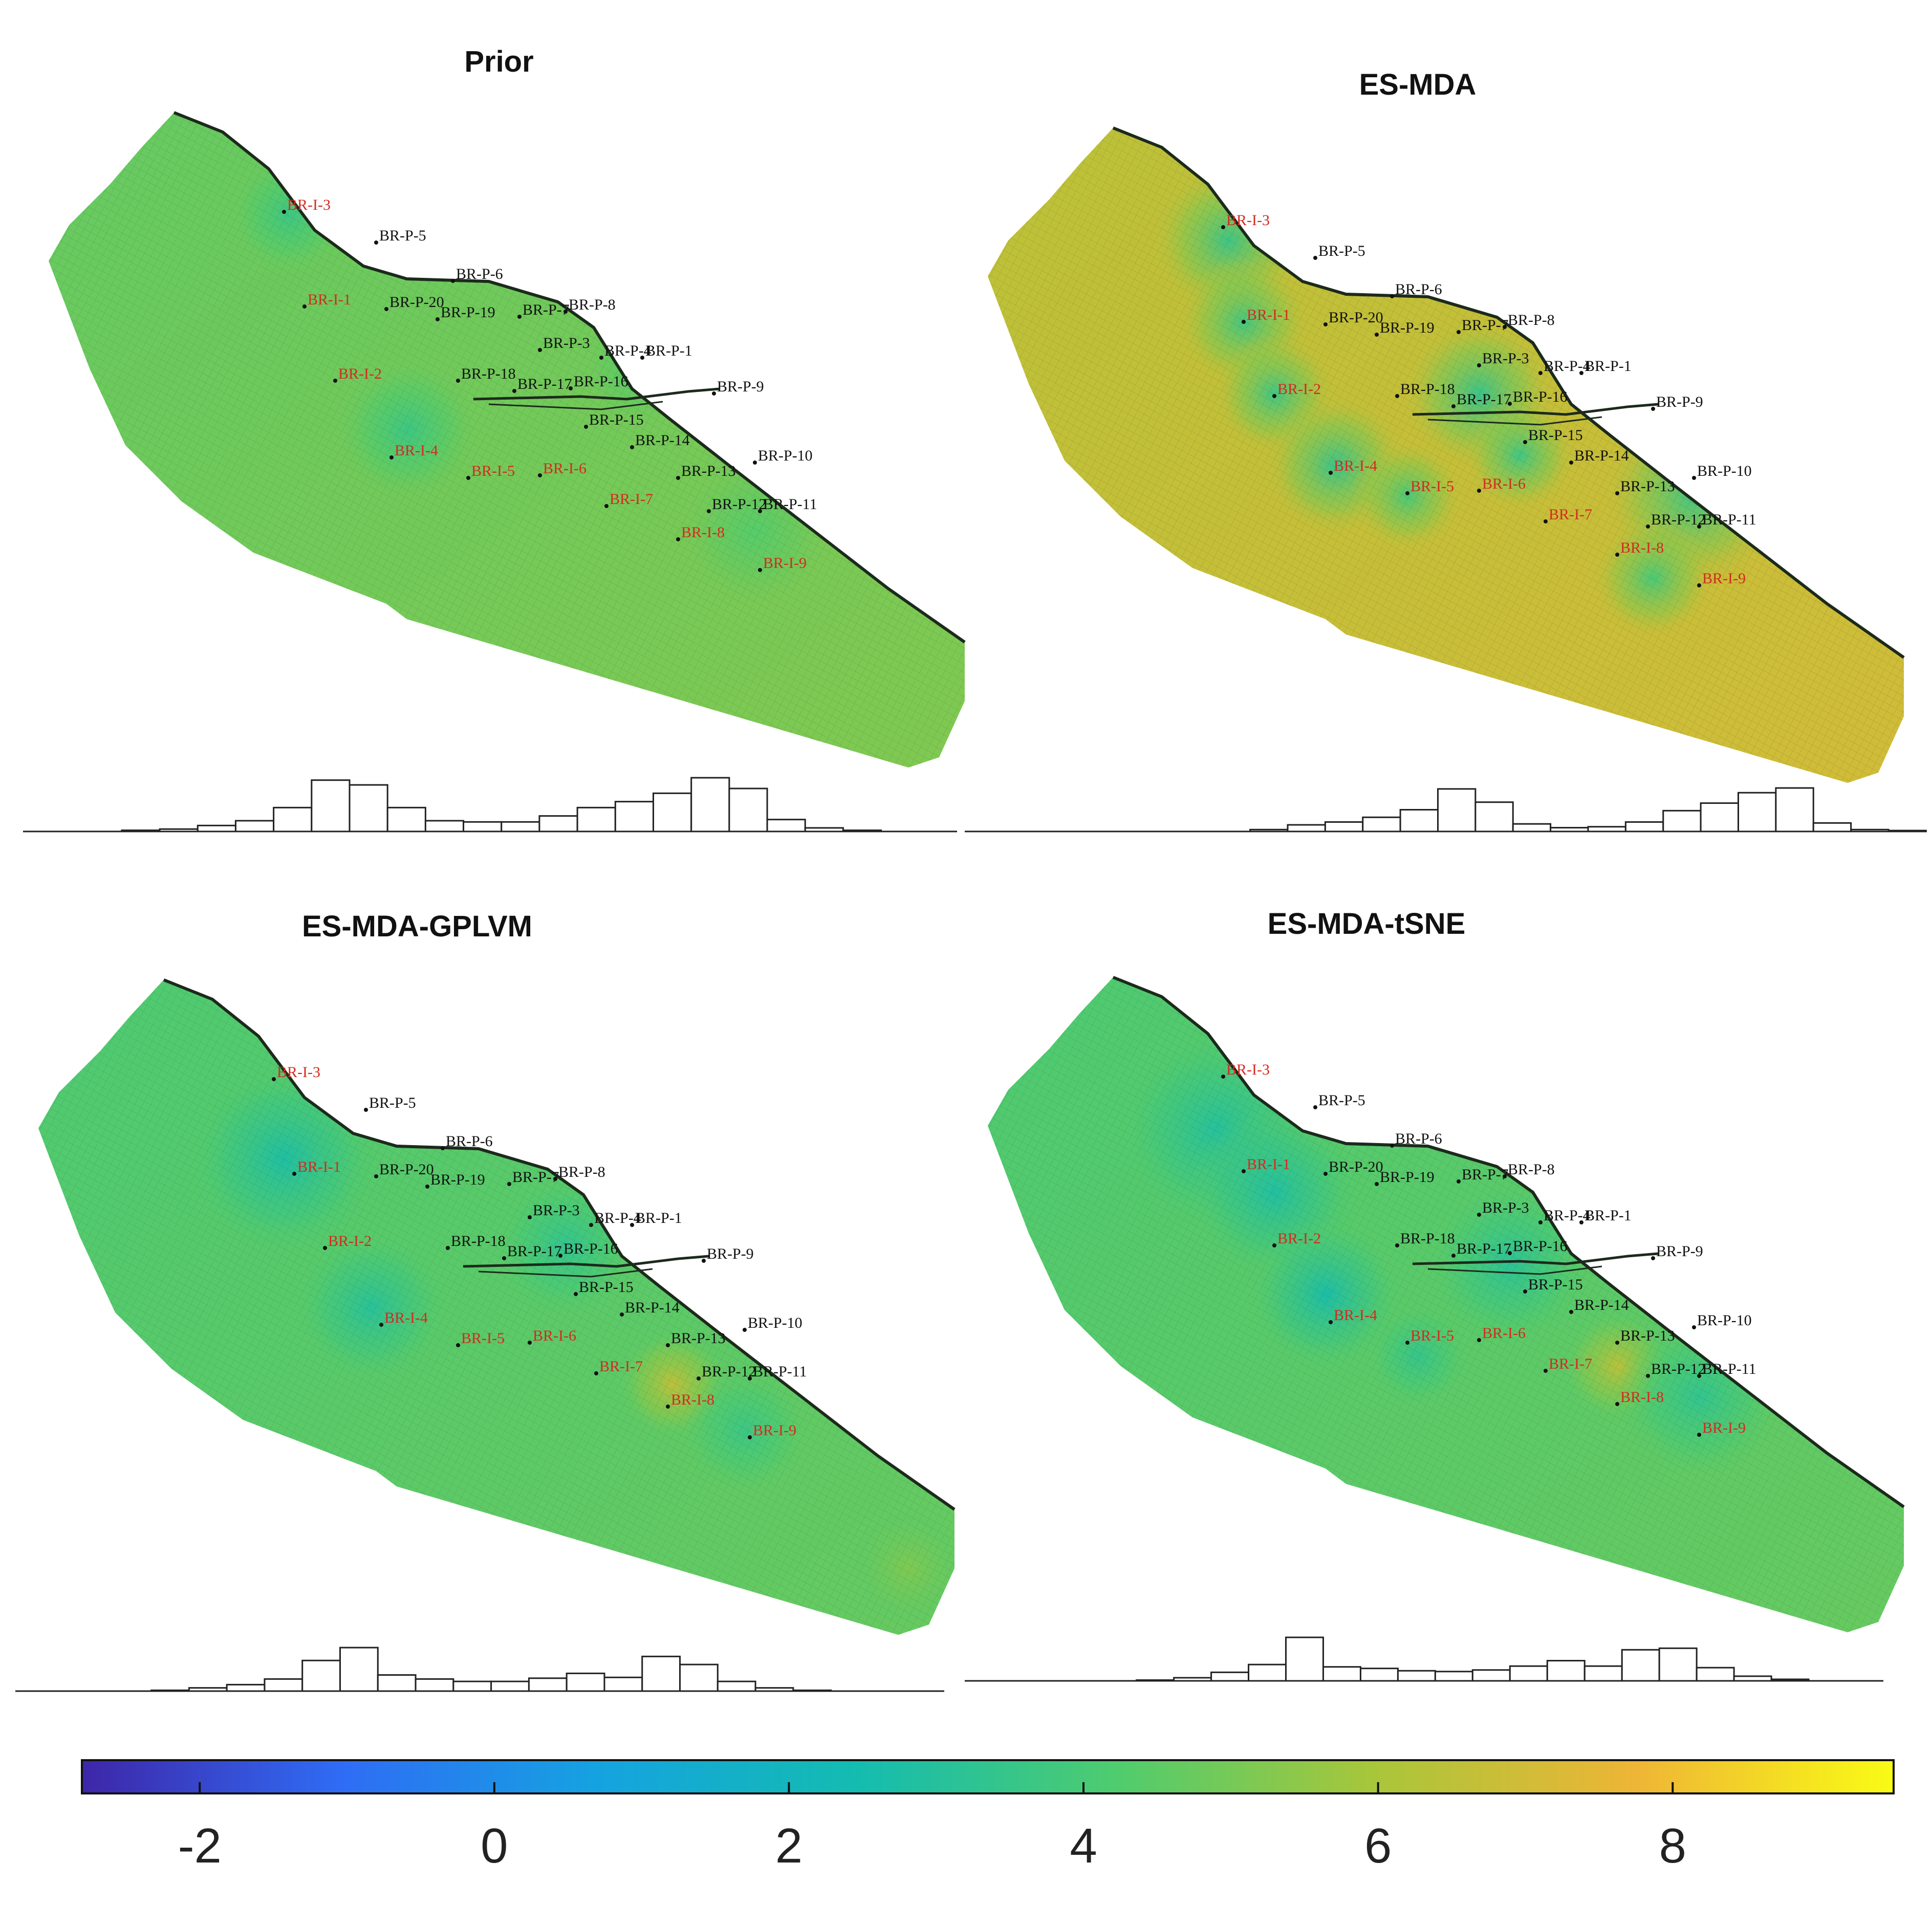 This screenshot has width=1932, height=1906. What do you see at coordinates (490, 805) in the screenshot?
I see `histogram-prior` at bounding box center [490, 805].